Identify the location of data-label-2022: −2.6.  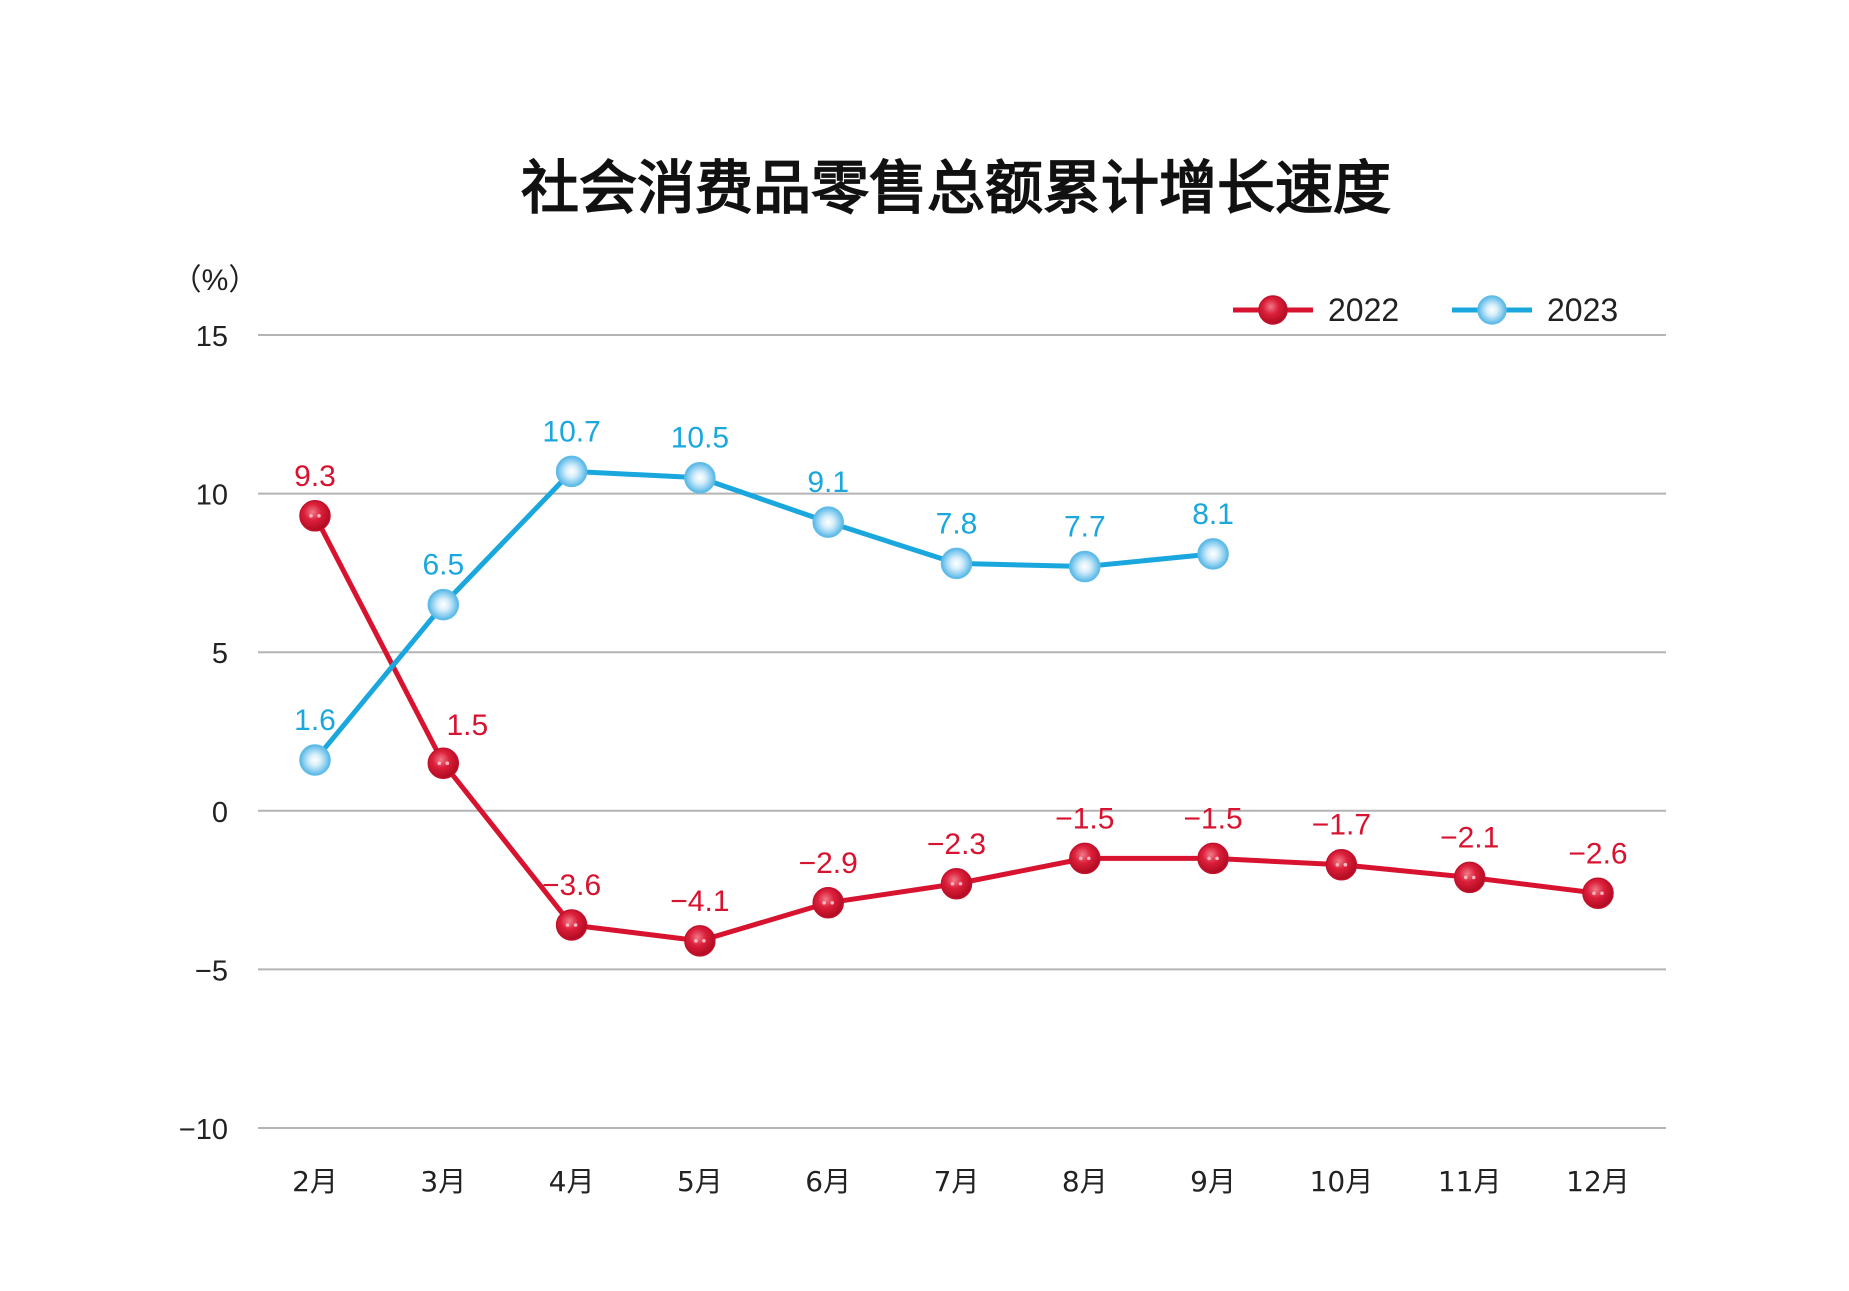
(1597, 853).